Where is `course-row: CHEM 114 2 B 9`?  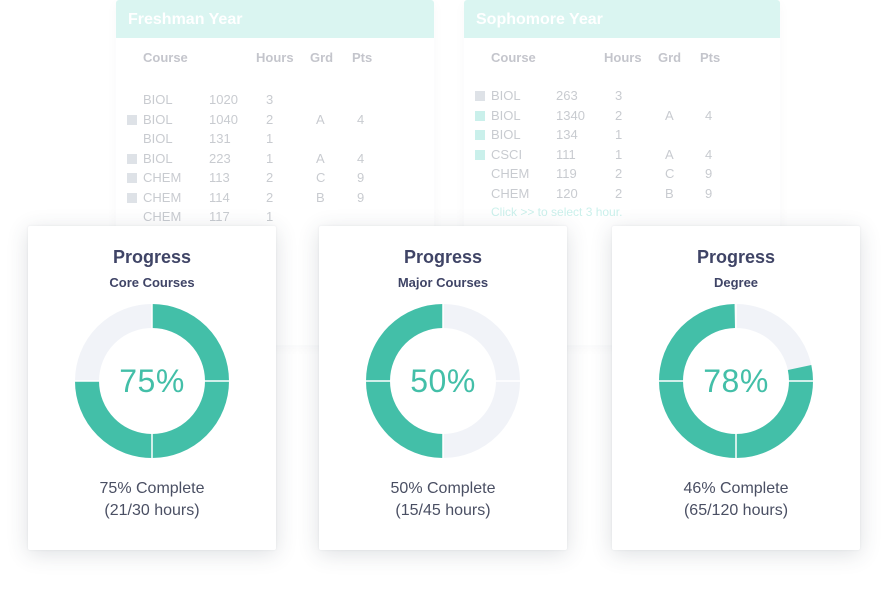
course-row: CHEM 114 2 B 9 is located at coordinates (275, 198).